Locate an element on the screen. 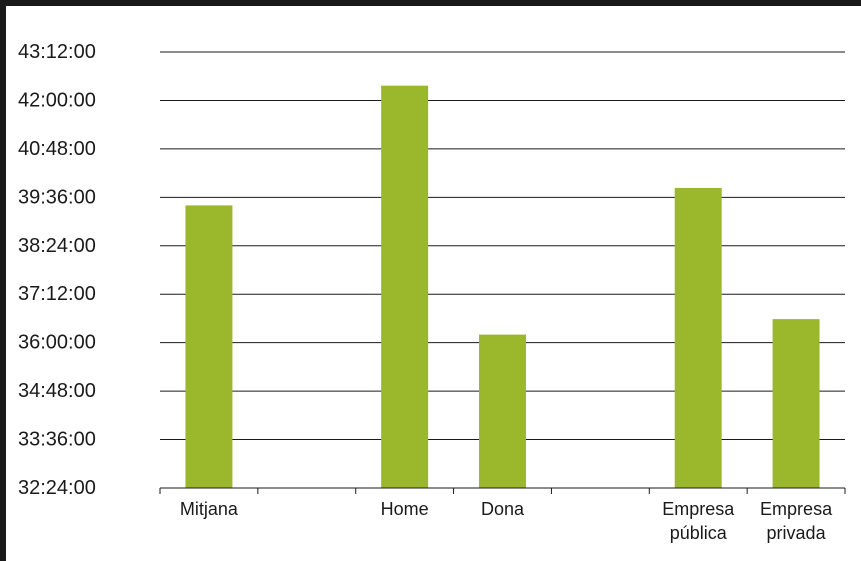 The width and height of the screenshot is (861, 561). x-category-label: pública is located at coordinates (699, 533).